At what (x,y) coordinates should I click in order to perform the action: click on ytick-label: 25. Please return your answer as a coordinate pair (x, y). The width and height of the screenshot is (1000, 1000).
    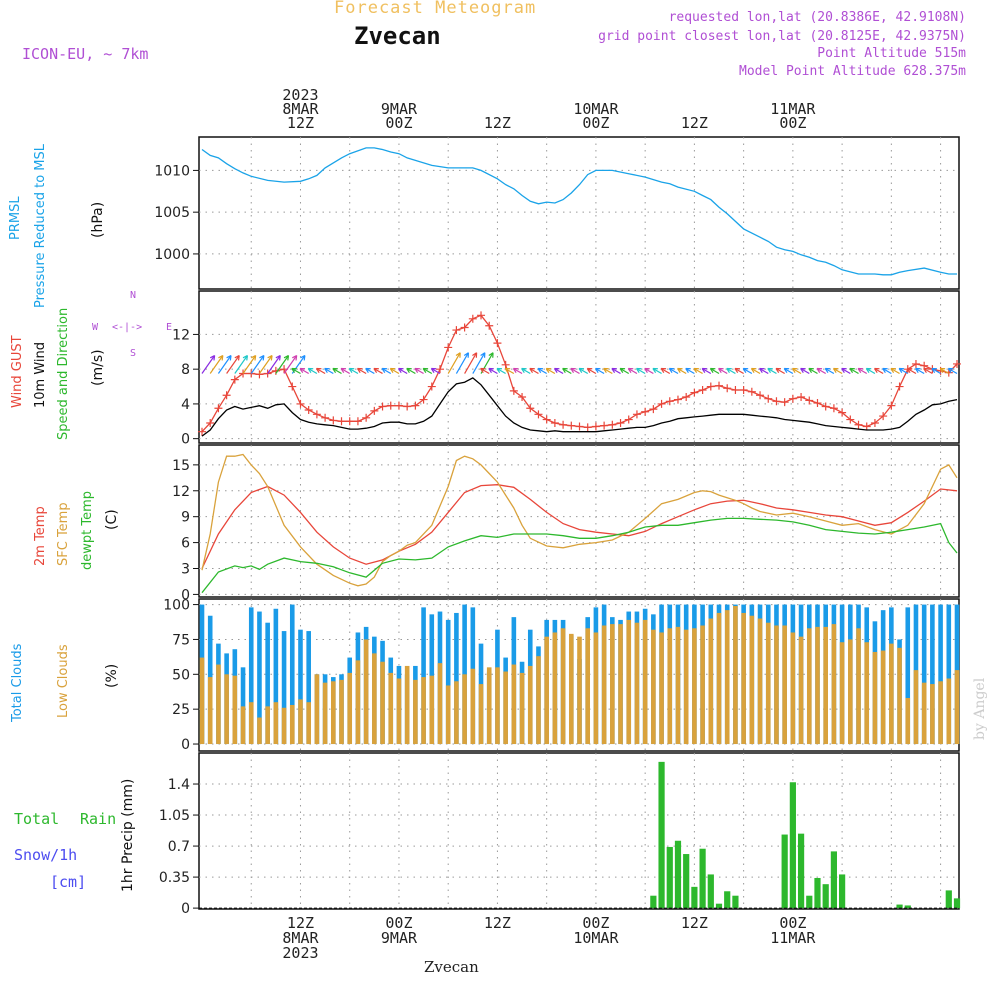
    Looking at the image, I should click on (181, 710).